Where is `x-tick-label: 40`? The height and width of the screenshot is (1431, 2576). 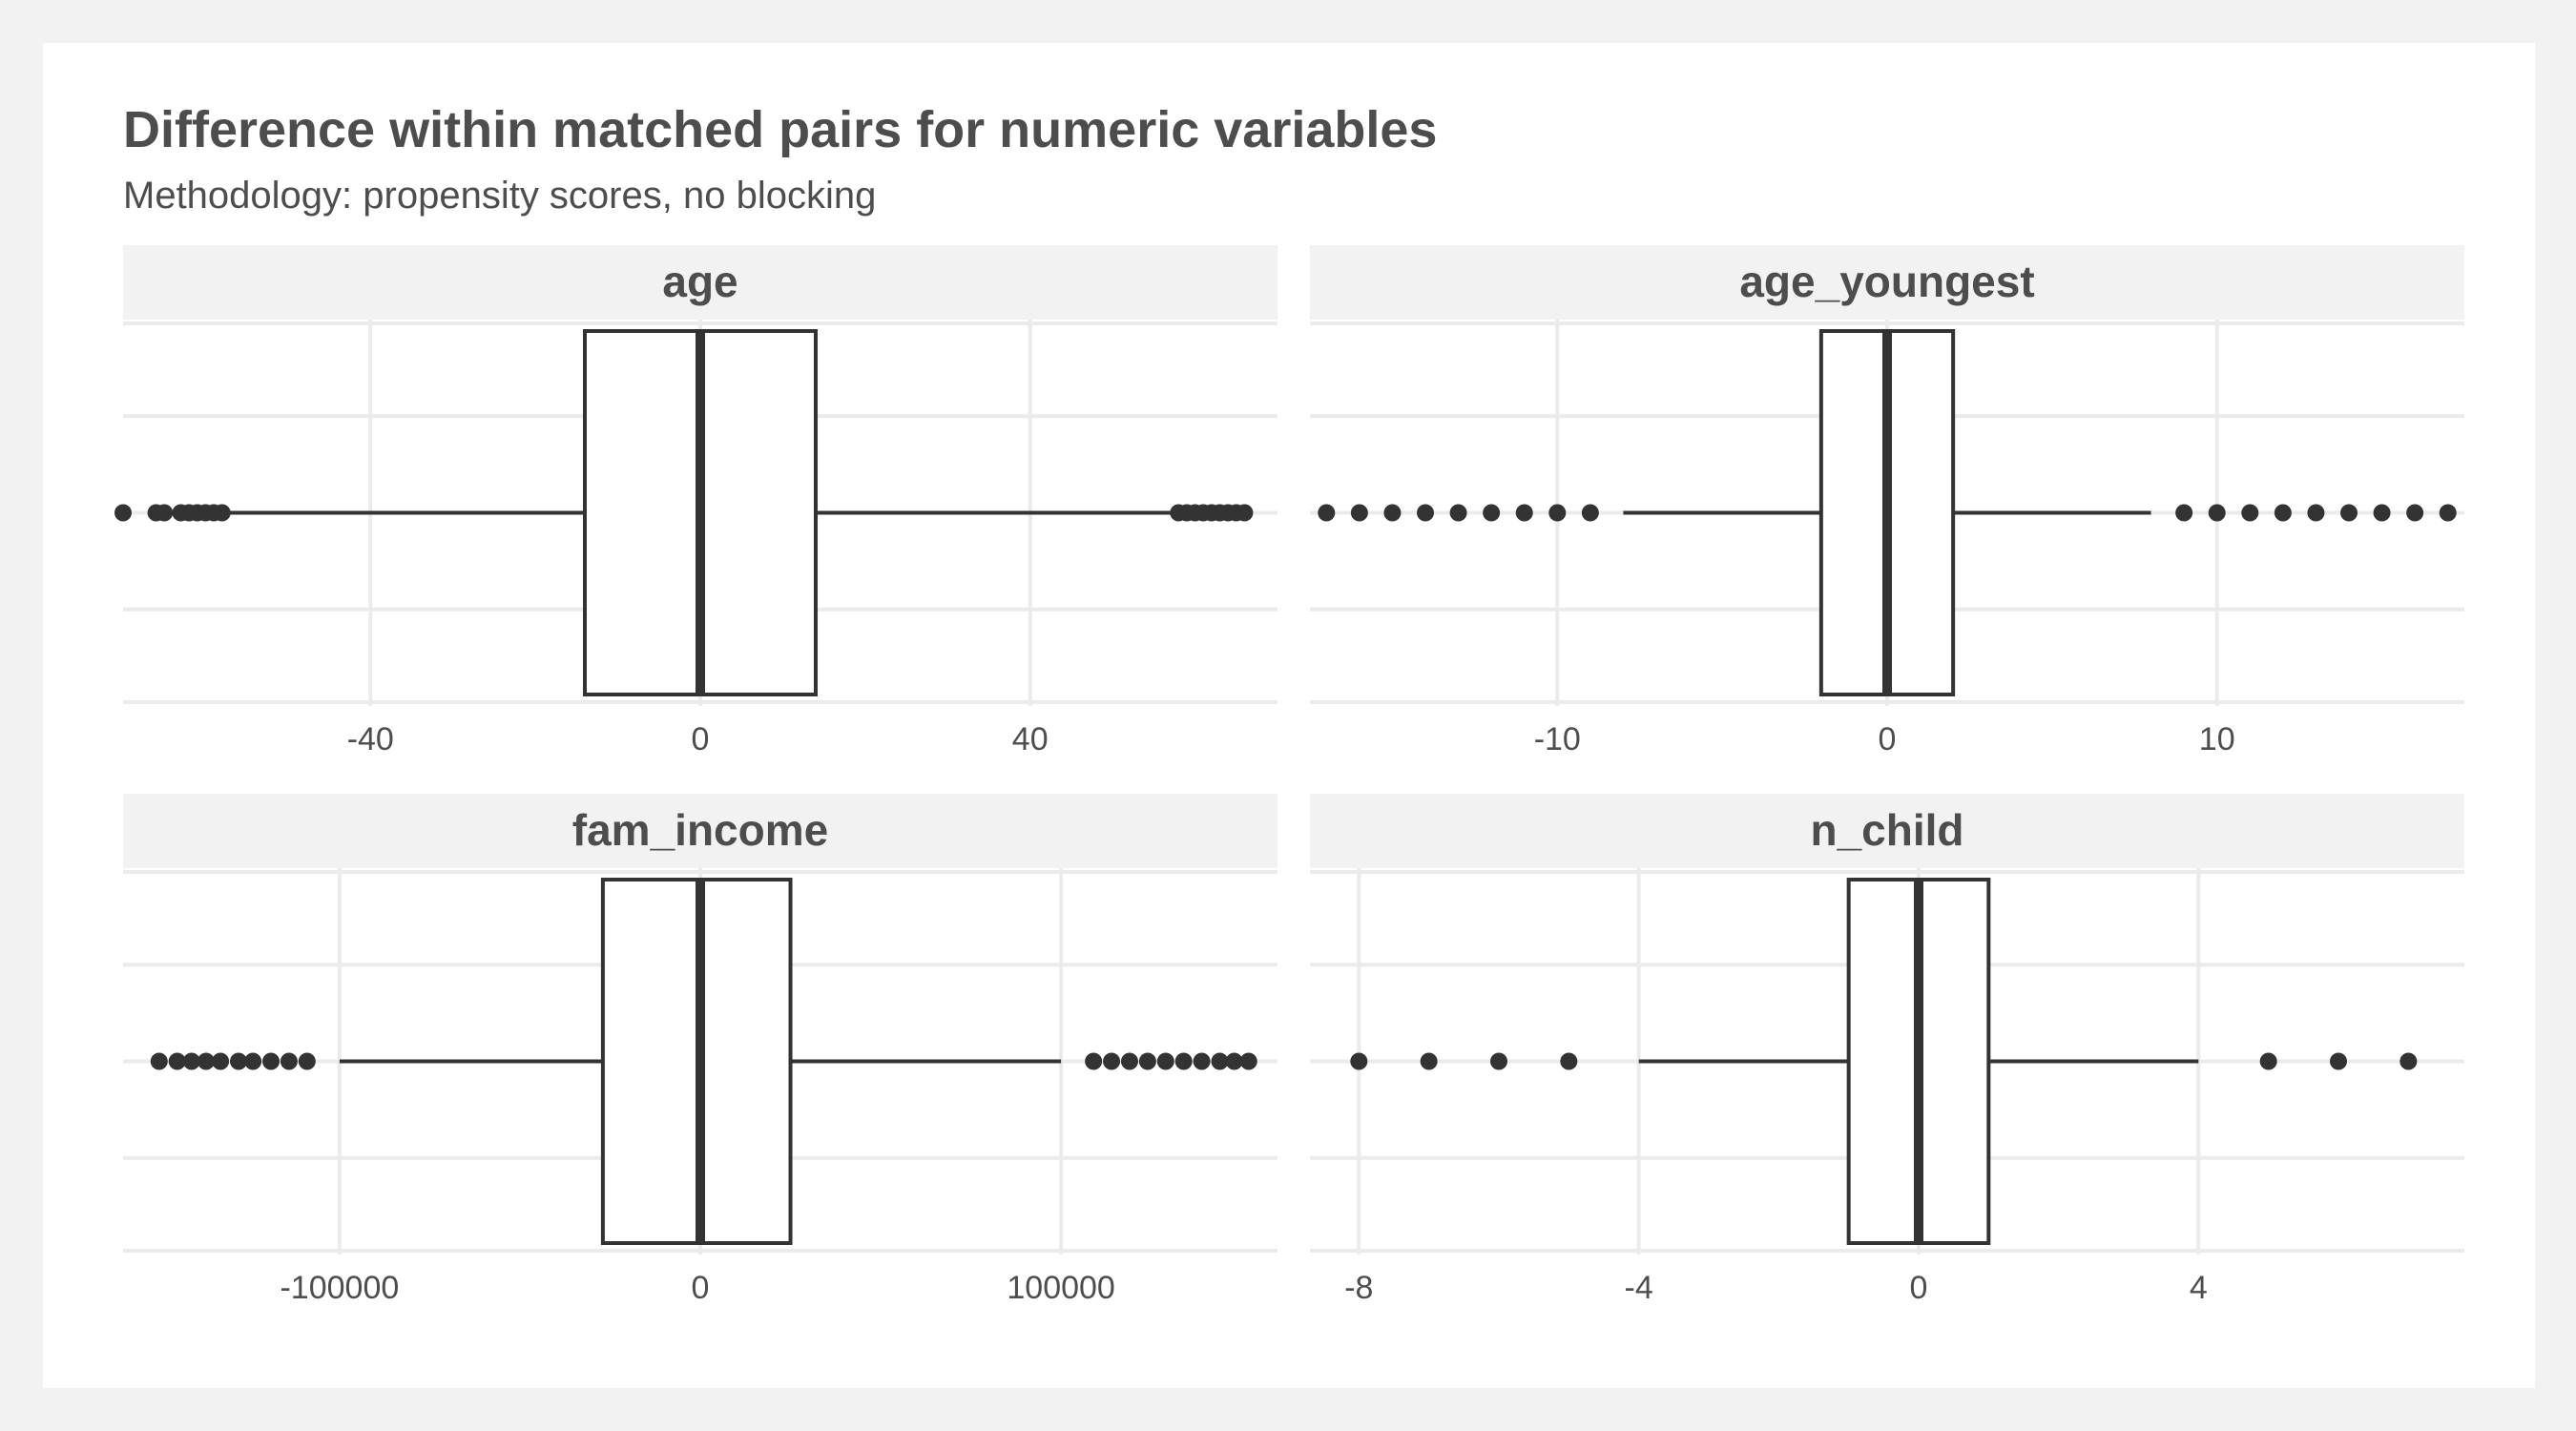 x-tick-label: 40 is located at coordinates (1030, 739).